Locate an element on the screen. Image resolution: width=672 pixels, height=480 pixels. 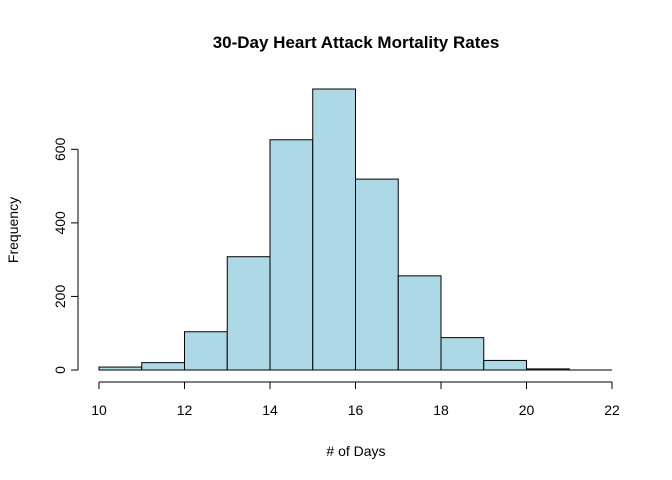
x-tick-label-0: 10 is located at coordinates (99, 410).